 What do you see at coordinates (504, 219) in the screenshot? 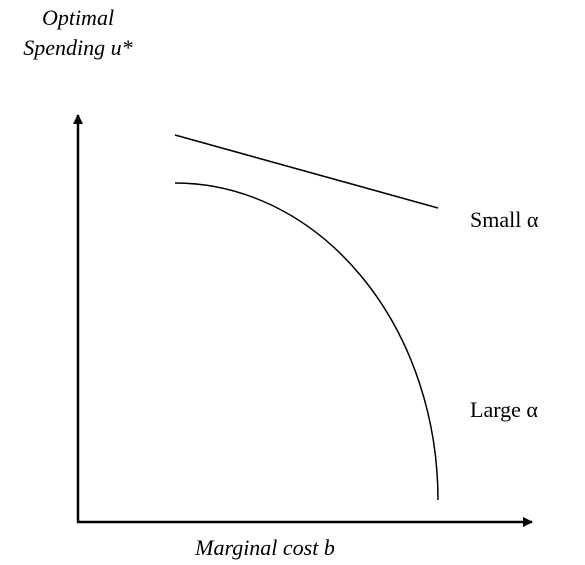
I see `curve-label: Small α` at bounding box center [504, 219].